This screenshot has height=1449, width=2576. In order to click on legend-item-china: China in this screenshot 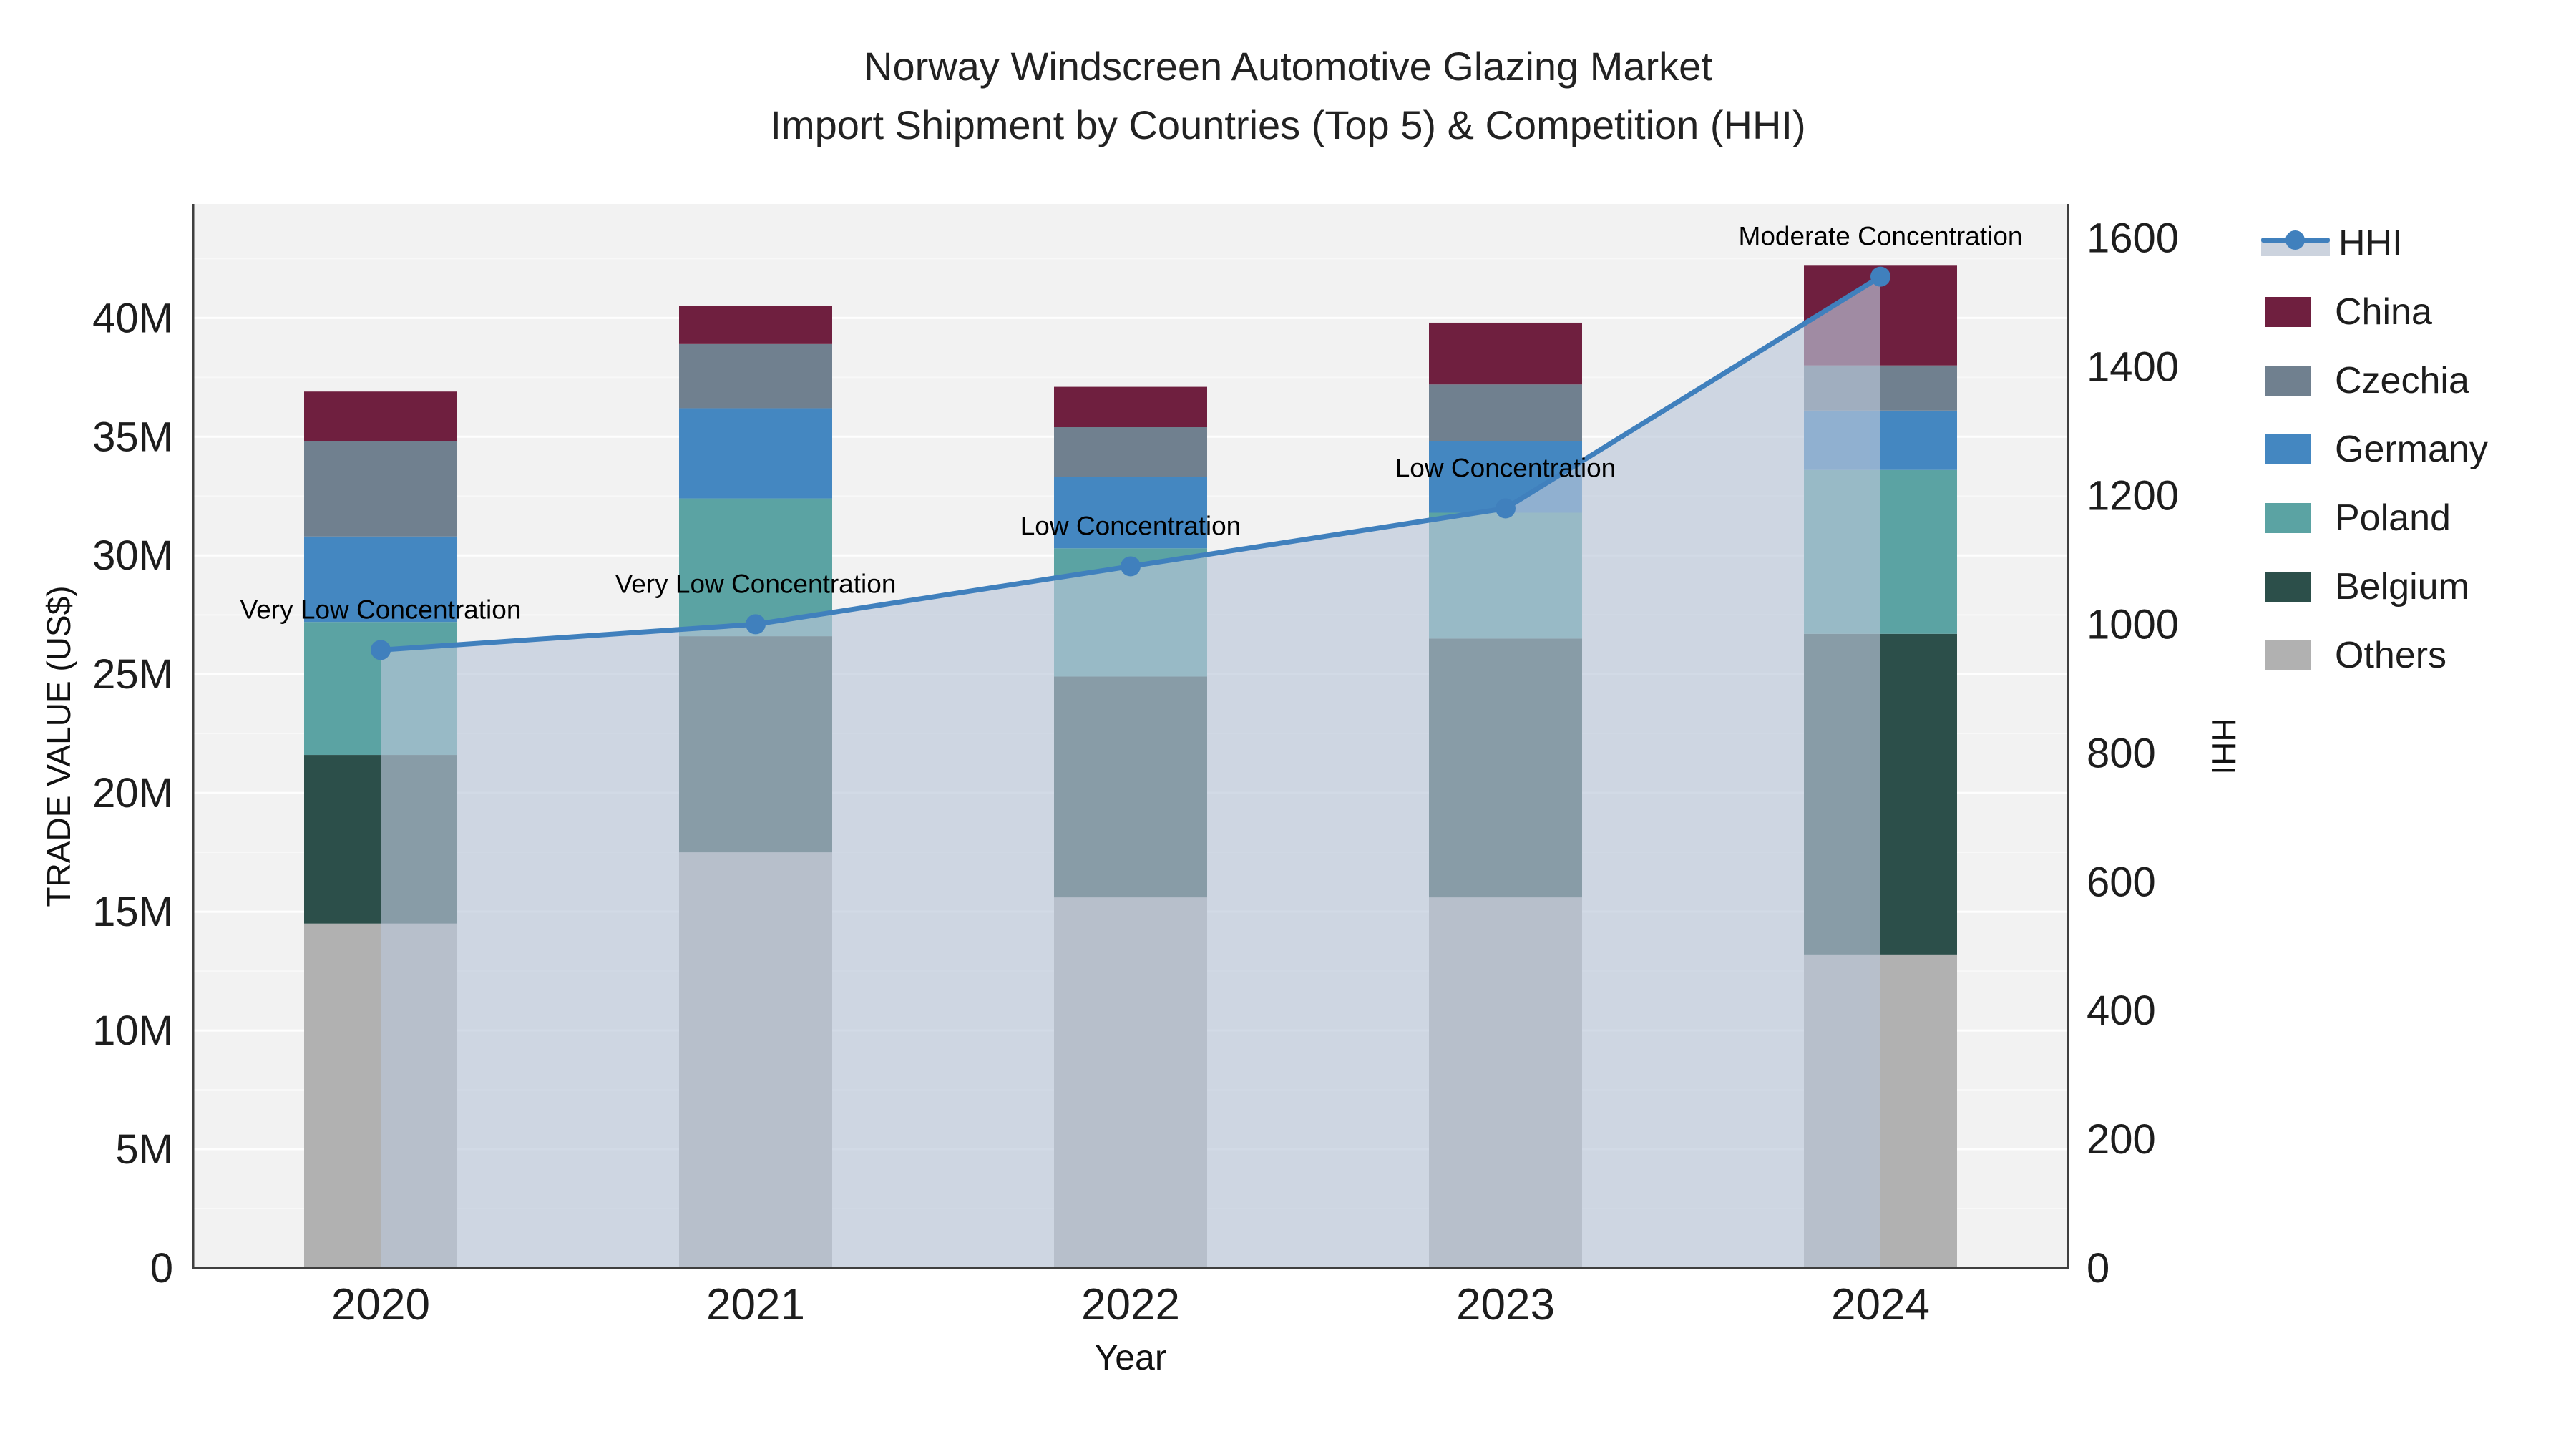, I will do `click(2376, 312)`.